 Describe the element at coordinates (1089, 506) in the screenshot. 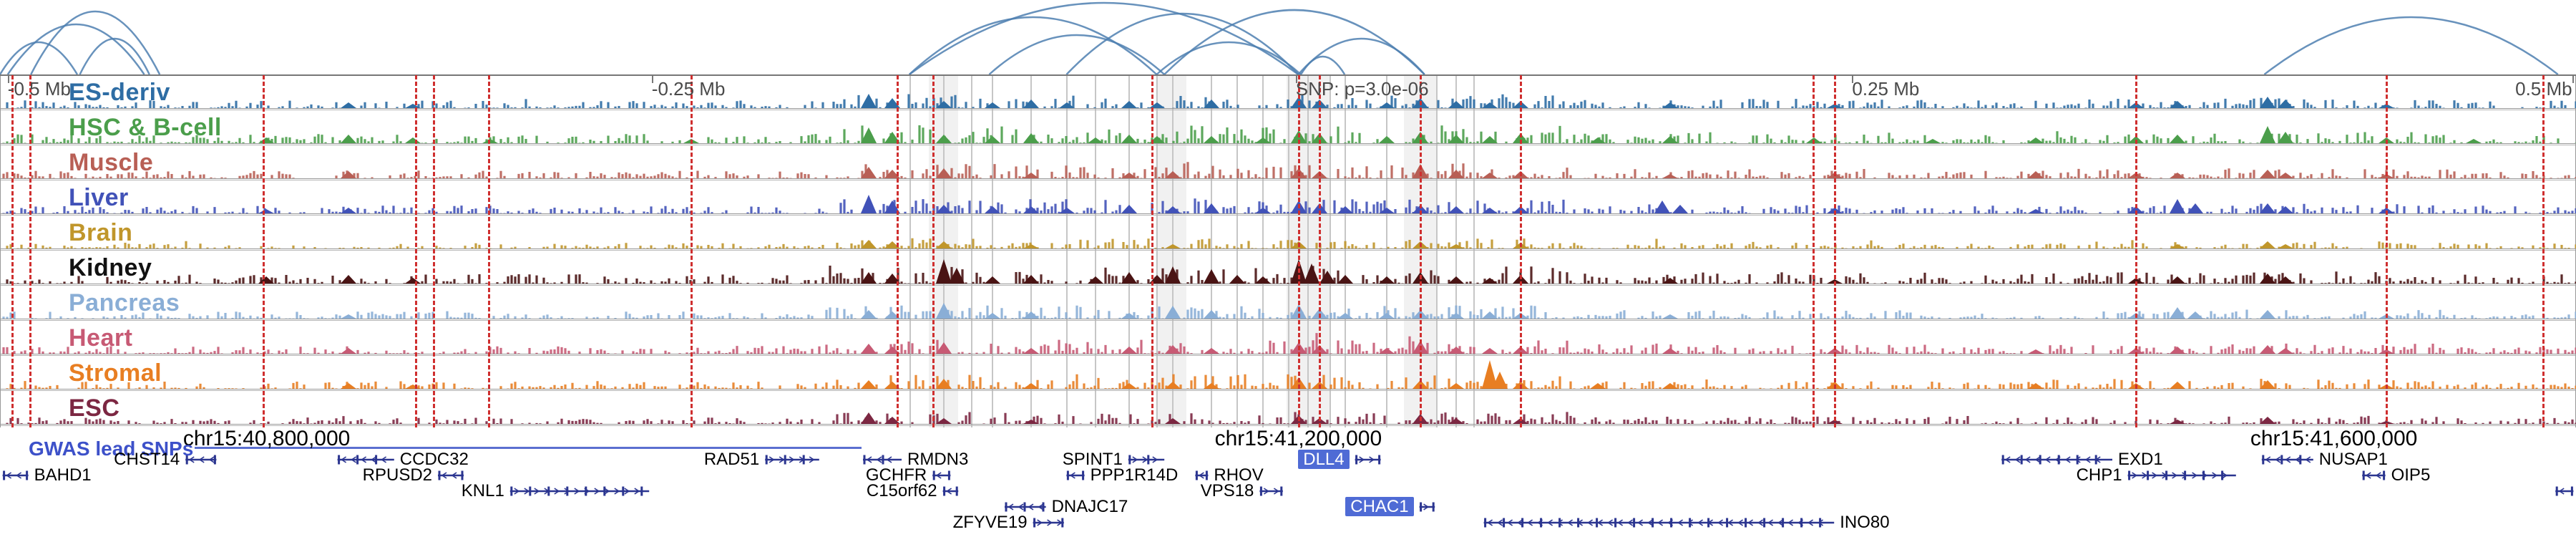

I see `gene-label-dnajc17: DNAJC17` at that location.